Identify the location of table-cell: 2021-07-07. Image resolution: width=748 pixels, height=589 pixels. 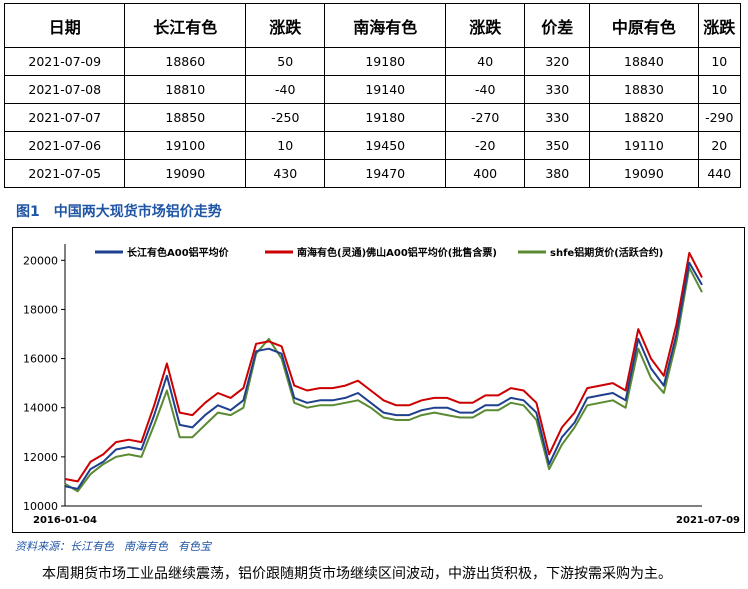
(64, 117).